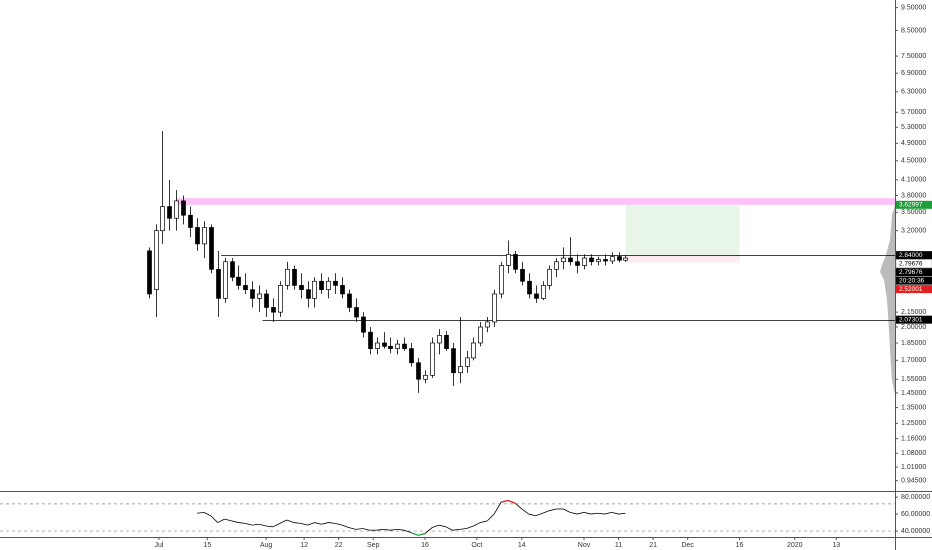 The image size is (932, 550). What do you see at coordinates (522, 545) in the screenshot?
I see `x-tick-label: 14` at bounding box center [522, 545].